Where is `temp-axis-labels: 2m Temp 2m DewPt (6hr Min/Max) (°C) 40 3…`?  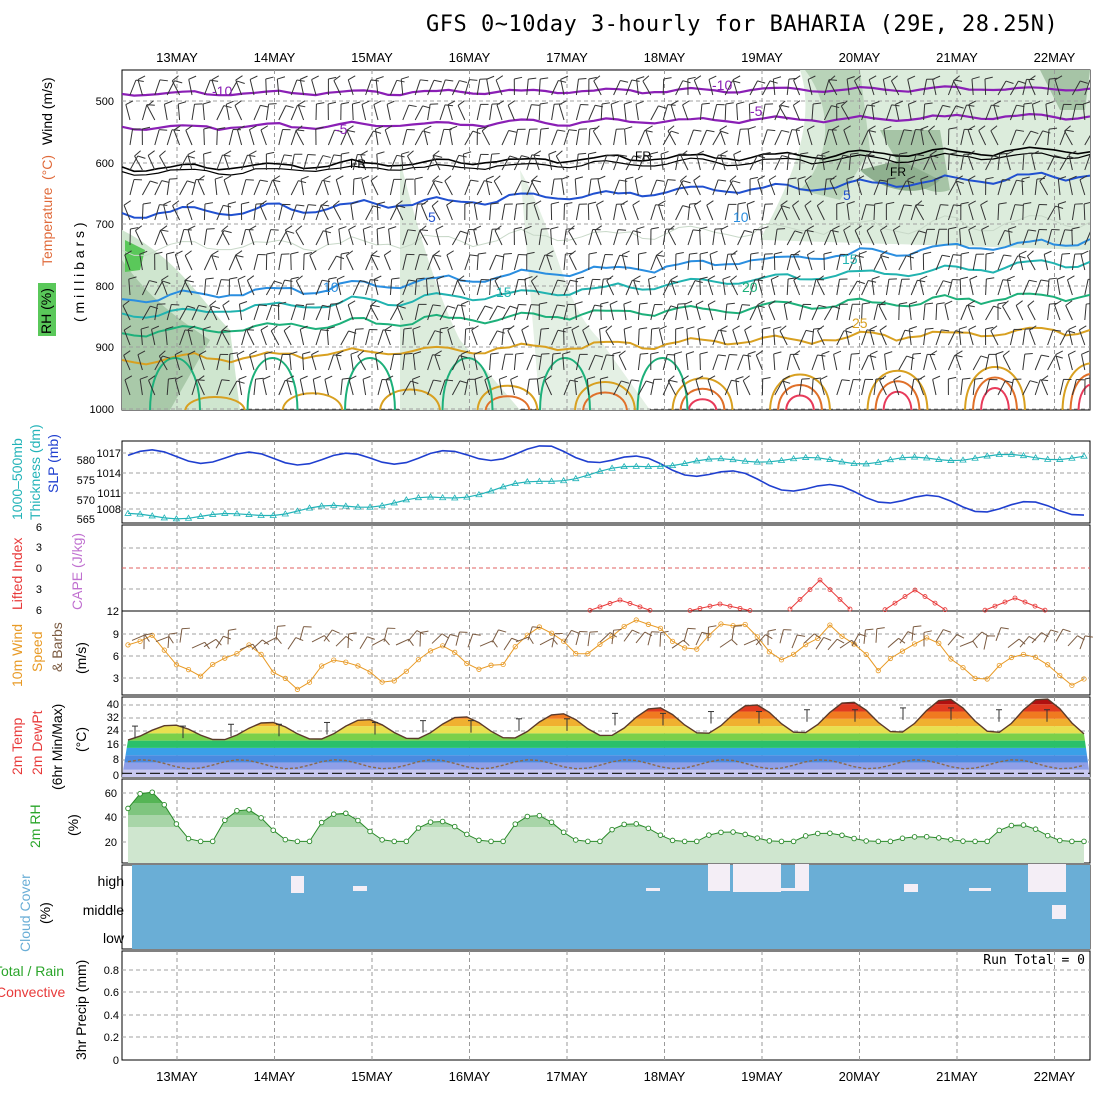 temp-axis-labels: 2m Temp 2m DewPt (6hr Min/Max) (°C) 40 3… is located at coordinates (64, 744).